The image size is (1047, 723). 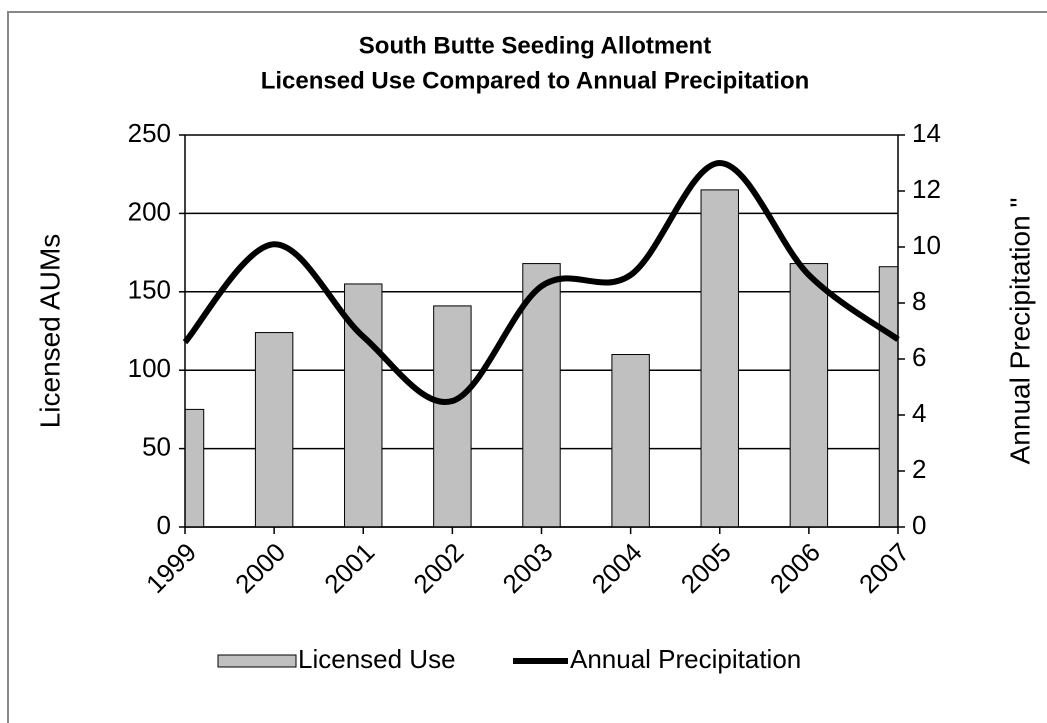 I want to click on legend-label: Licensed Use, so click(x=377, y=659).